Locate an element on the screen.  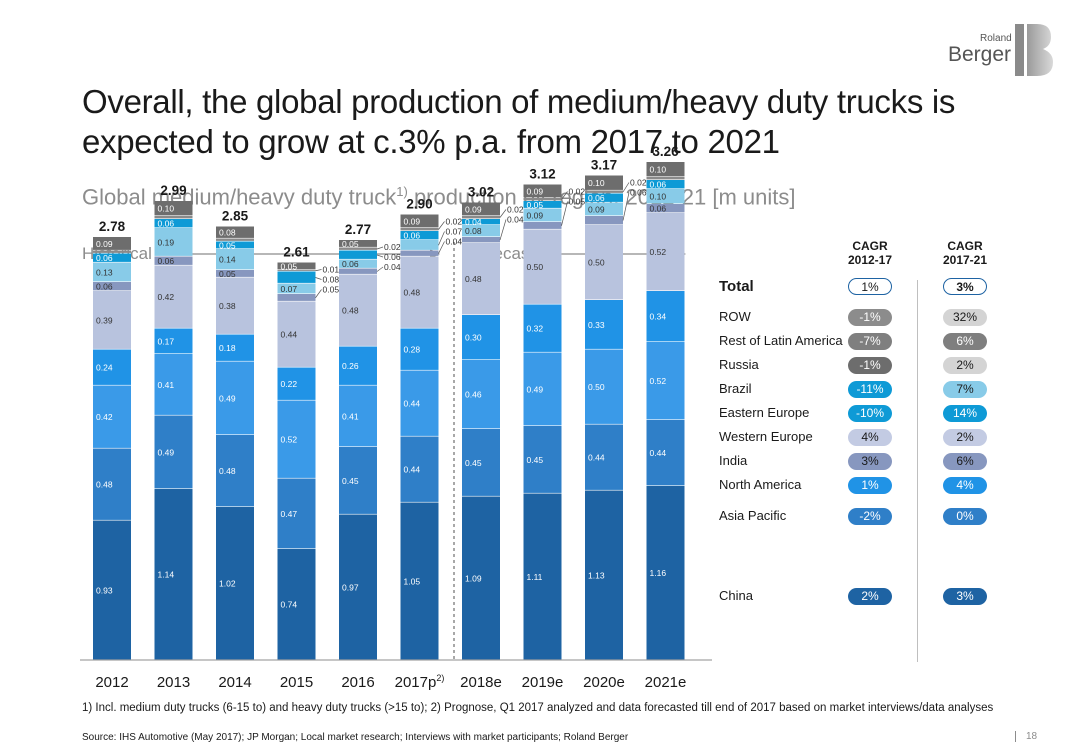
cagr-pill-india-2017-21: 6% is located at coordinates (965, 461).